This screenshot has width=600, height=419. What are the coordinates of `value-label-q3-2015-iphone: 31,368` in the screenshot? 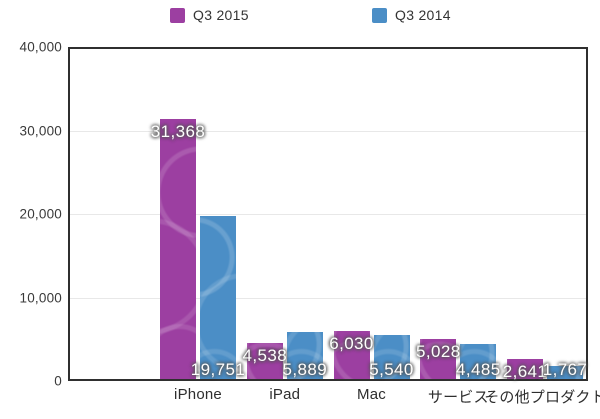 It's located at (178, 131).